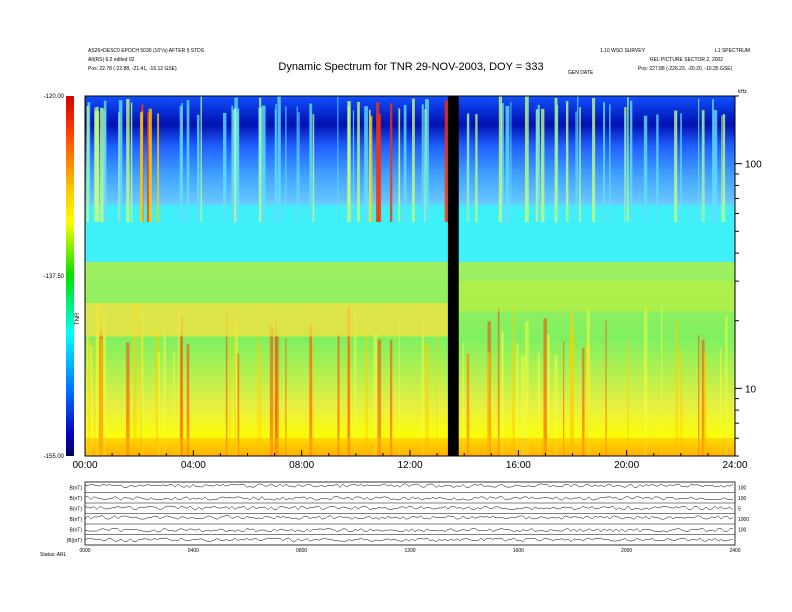 The image size is (792, 612). What do you see at coordinates (742, 92) in the screenshot?
I see `y-axis-unit: kHz` at bounding box center [742, 92].